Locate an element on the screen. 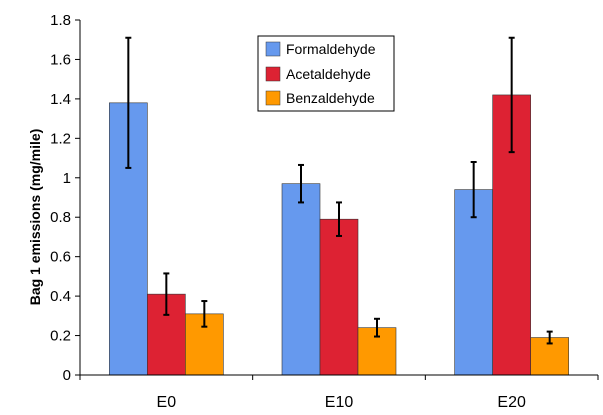 The width and height of the screenshot is (603, 415). x-axis-labels: E0 E10 E20 is located at coordinates (341, 402).